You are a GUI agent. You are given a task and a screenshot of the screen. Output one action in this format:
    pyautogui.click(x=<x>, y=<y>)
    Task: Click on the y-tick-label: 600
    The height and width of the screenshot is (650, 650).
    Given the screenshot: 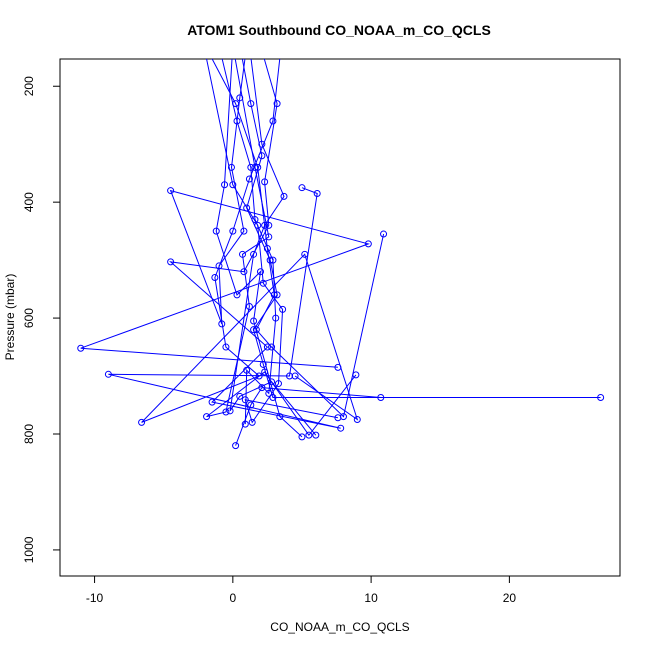 What is the action you would take?
    pyautogui.click(x=29, y=318)
    